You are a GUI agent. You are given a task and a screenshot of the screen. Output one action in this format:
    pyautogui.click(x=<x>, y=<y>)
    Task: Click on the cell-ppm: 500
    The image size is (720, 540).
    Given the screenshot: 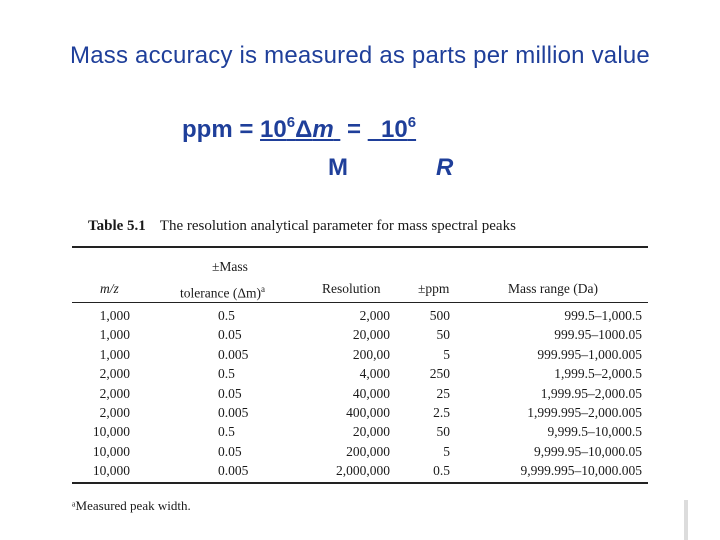 What is the action you would take?
    pyautogui.click(x=439, y=315)
    